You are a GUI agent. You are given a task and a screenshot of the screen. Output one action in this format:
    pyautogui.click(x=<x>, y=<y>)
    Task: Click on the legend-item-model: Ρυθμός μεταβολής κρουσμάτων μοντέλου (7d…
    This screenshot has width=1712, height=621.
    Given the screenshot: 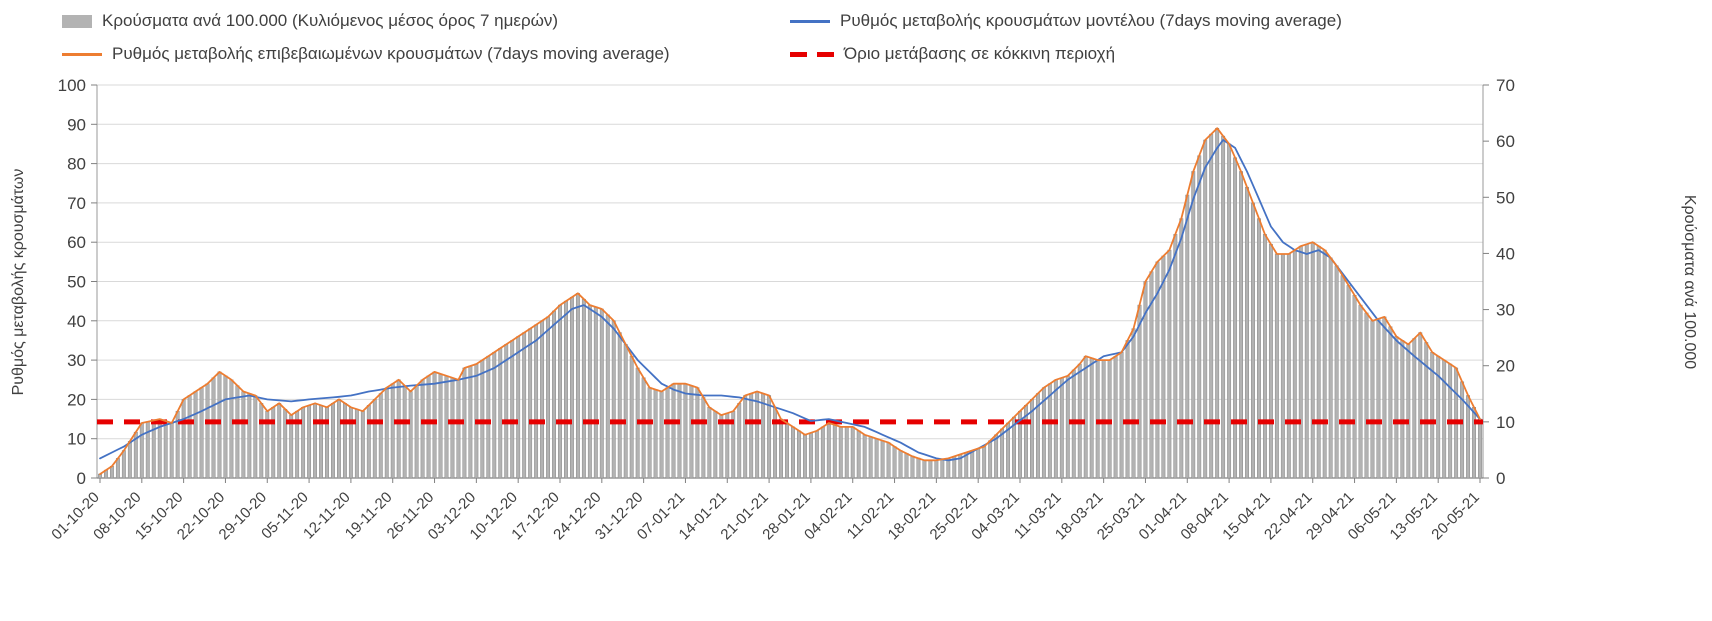 What is the action you would take?
    pyautogui.click(x=1066, y=21)
    